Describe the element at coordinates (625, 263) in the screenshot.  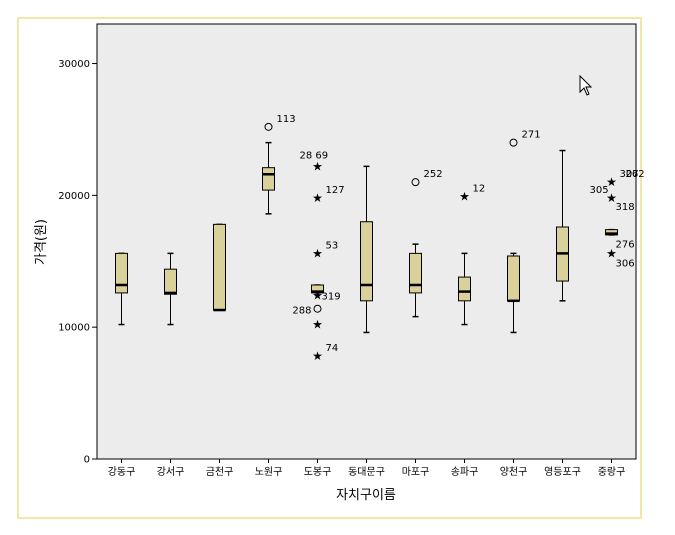
I see `outlier-label: 306` at that location.